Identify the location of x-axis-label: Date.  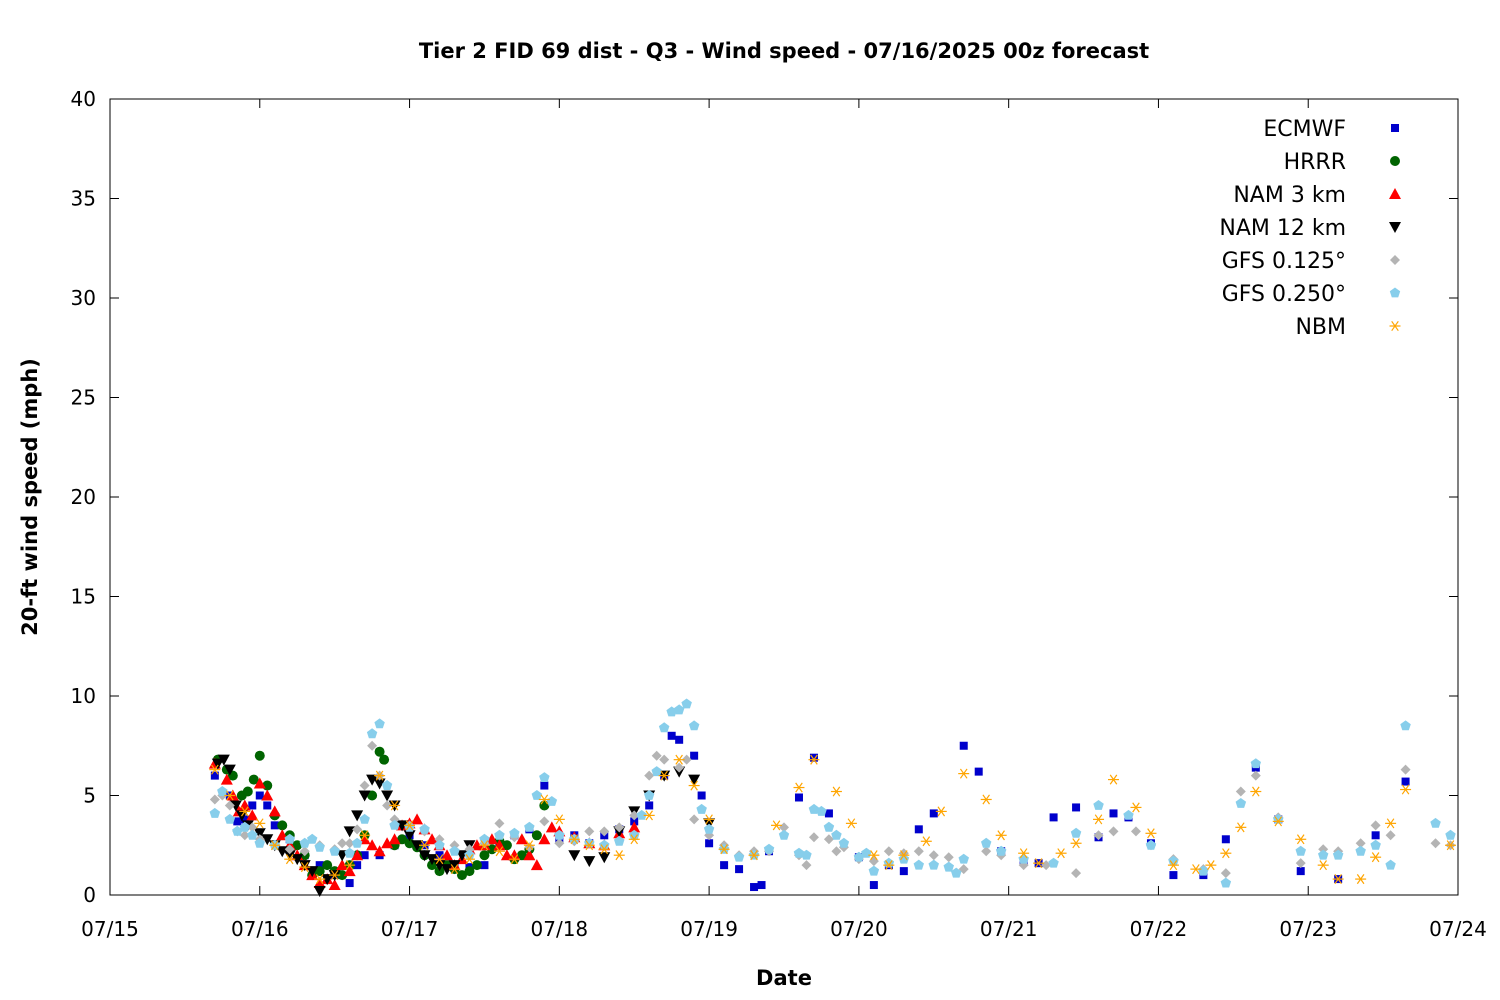
(784, 978).